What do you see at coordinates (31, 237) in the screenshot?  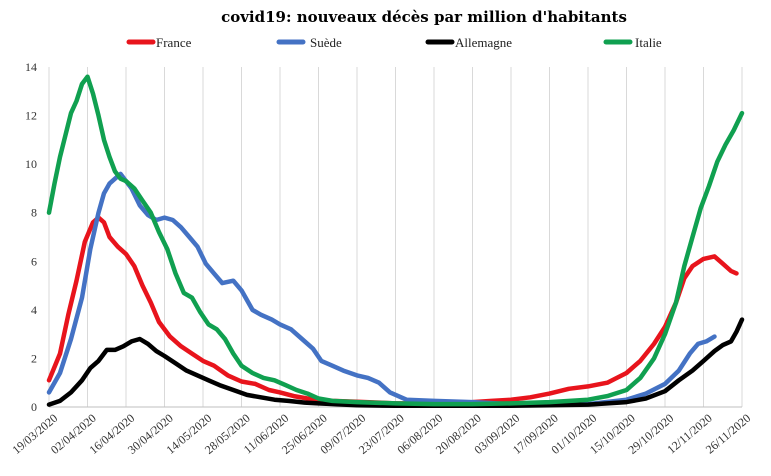 I see `y-axis-ticks: 0 2 4 6 8 10 12 14` at bounding box center [31, 237].